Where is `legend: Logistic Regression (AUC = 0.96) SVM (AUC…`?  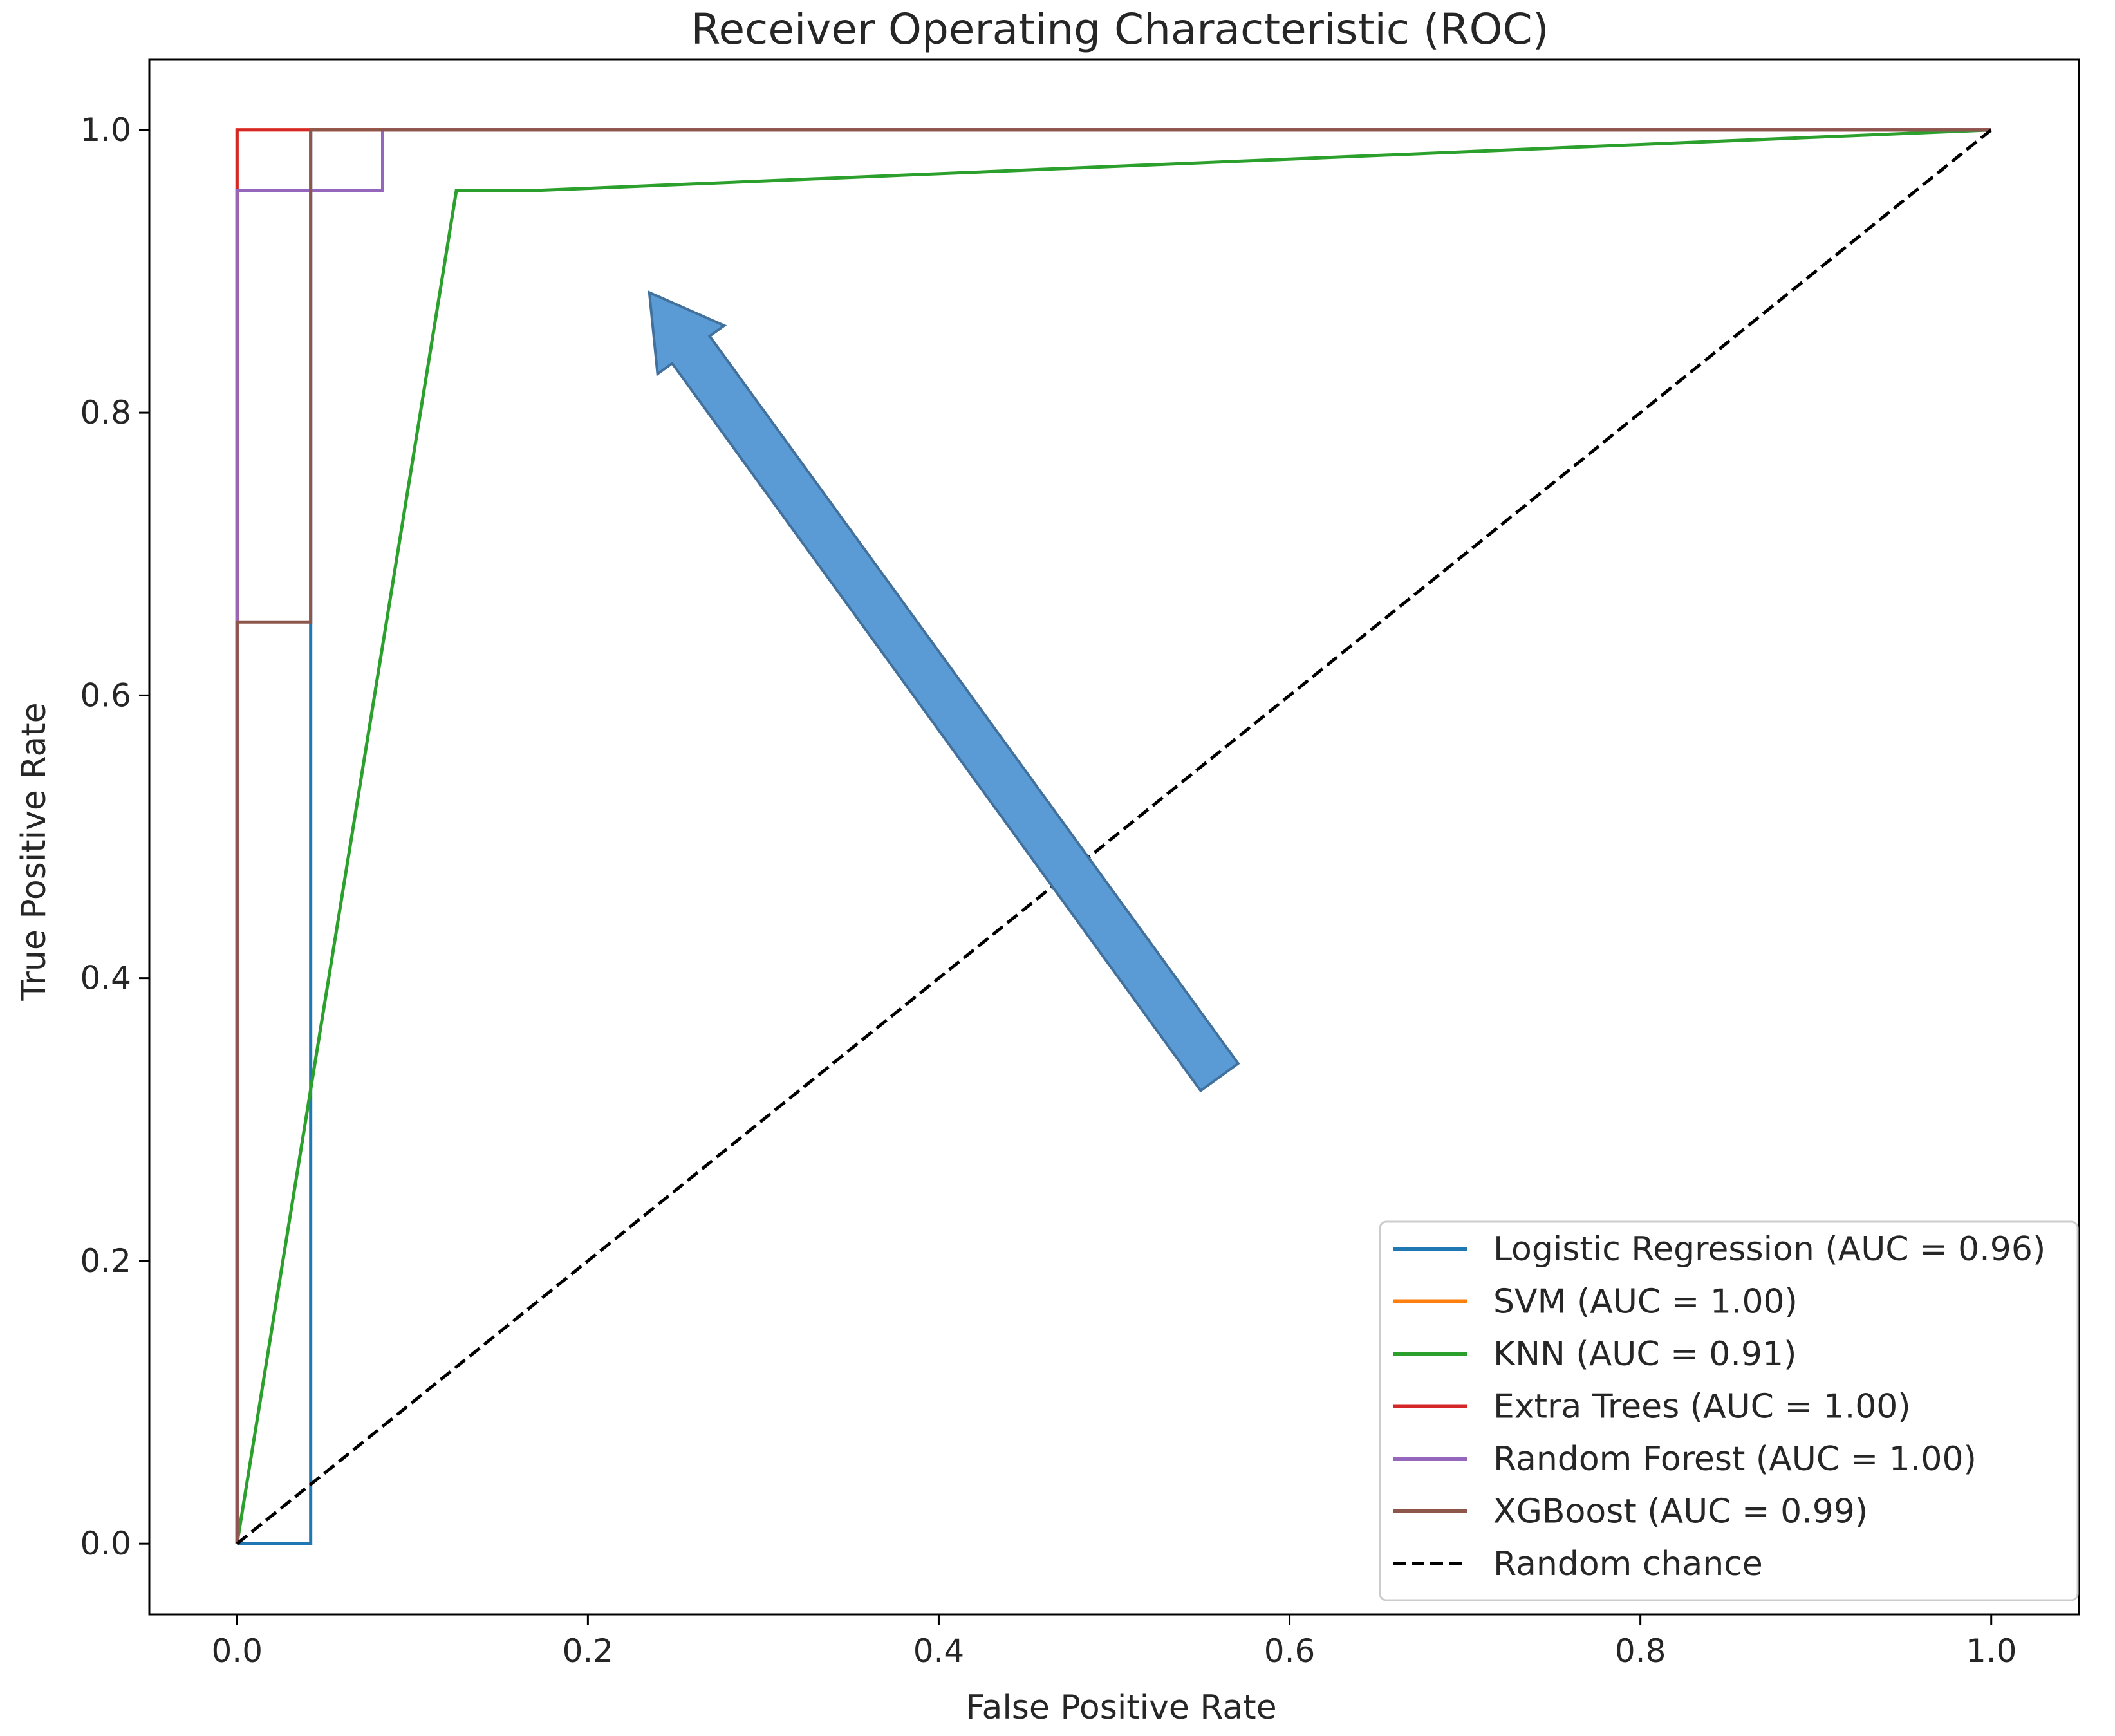
legend: Logistic Regression (AUC = 0.96) SVM (AUC… is located at coordinates (1729, 1410).